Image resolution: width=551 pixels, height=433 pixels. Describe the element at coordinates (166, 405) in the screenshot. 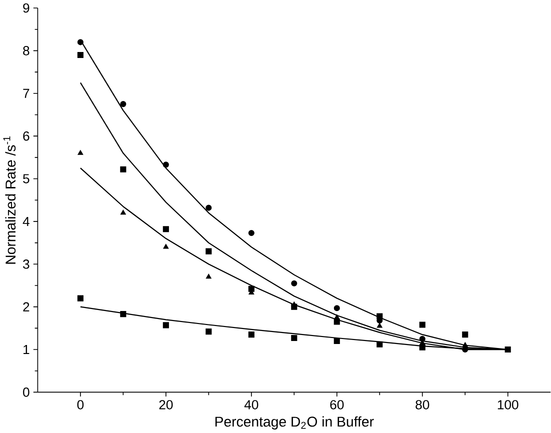

I see `x-tick-label: 20` at that location.